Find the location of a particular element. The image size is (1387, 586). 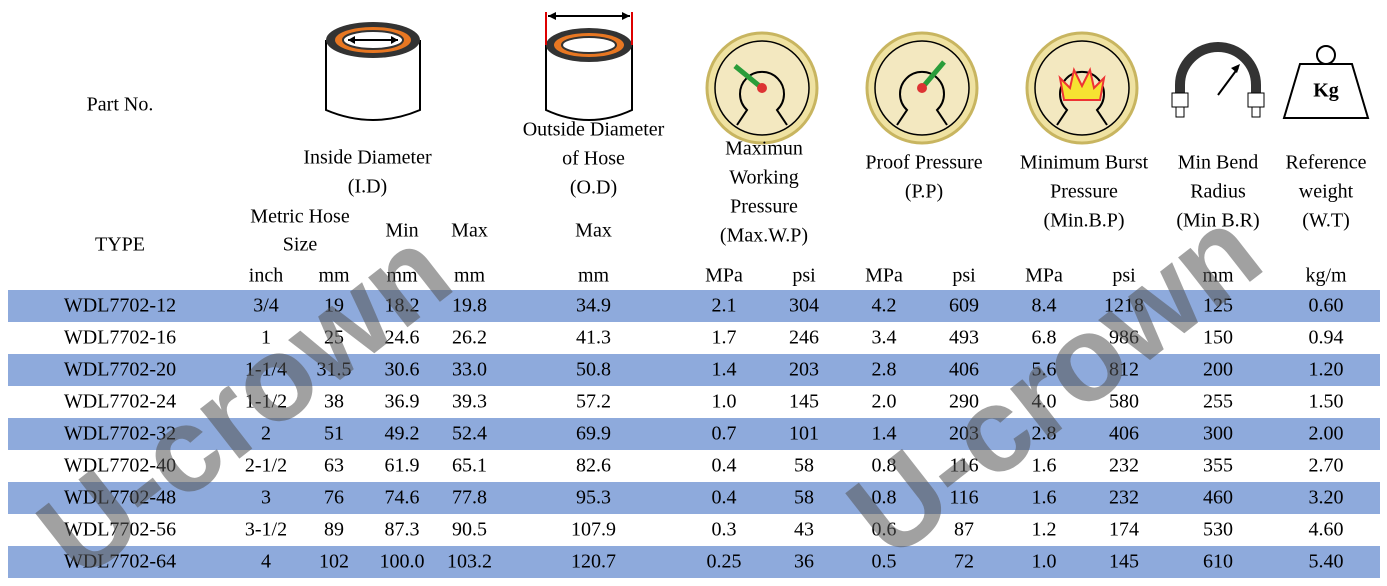

cell: 1.4 is located at coordinates (884, 434).